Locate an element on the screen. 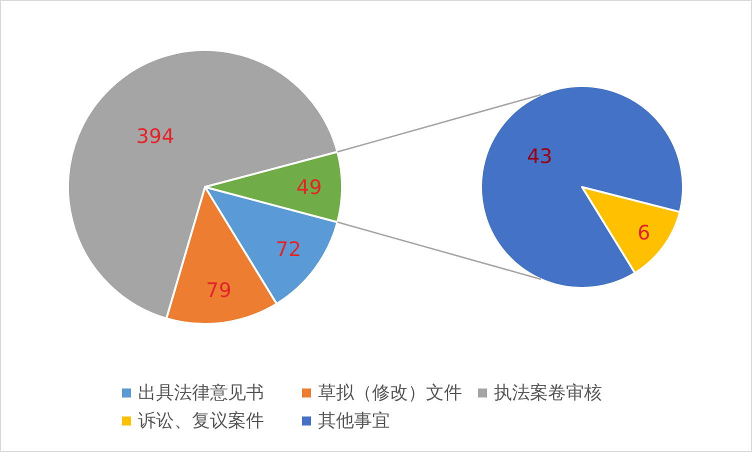 The height and width of the screenshot is (452, 752). data-label: 6 is located at coordinates (643, 232).